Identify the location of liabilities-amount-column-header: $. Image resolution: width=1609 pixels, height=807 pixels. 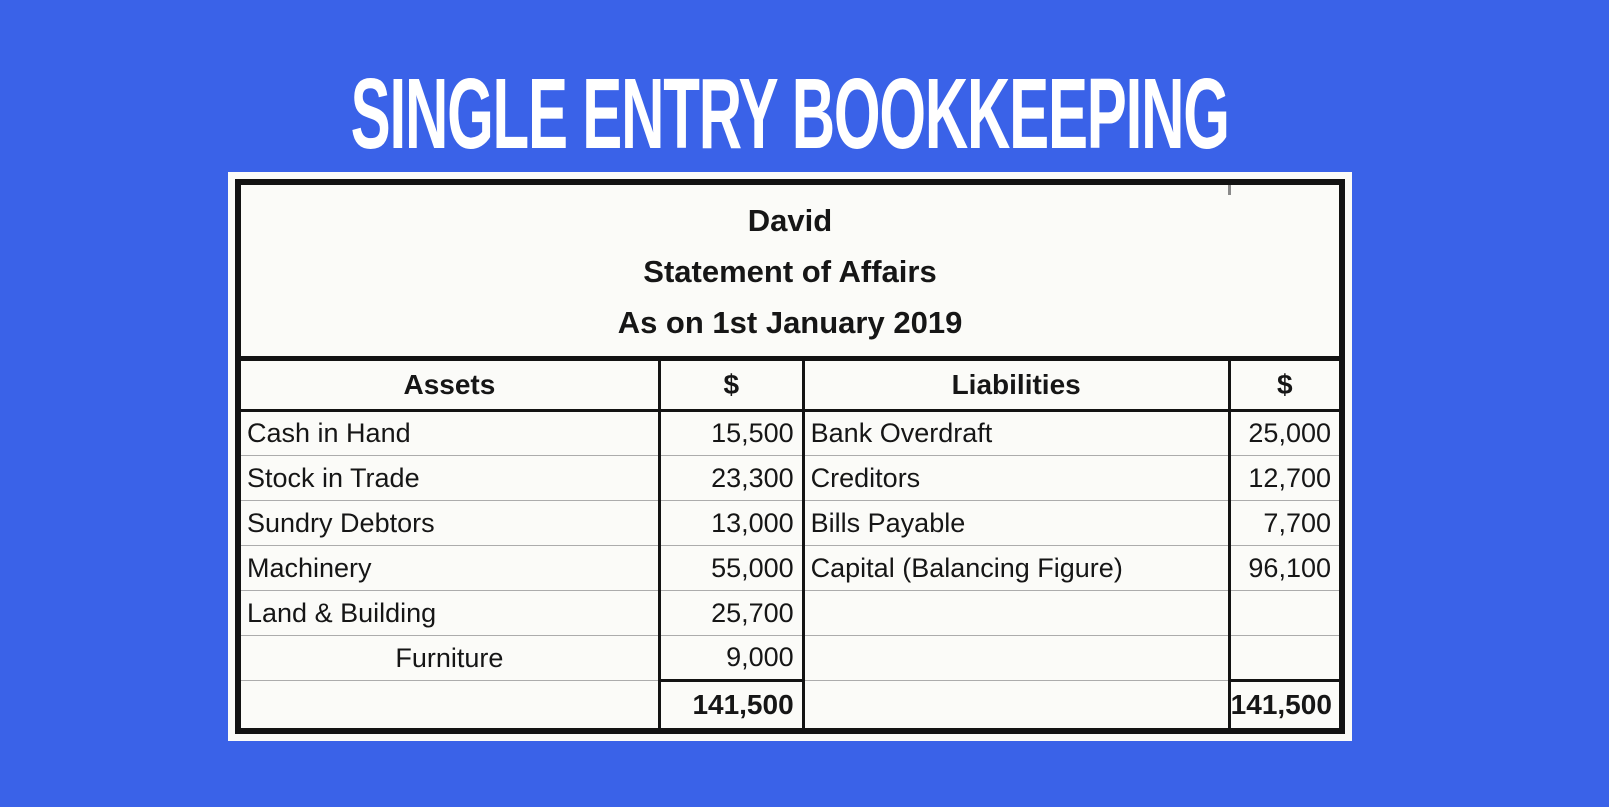
(1283, 384).